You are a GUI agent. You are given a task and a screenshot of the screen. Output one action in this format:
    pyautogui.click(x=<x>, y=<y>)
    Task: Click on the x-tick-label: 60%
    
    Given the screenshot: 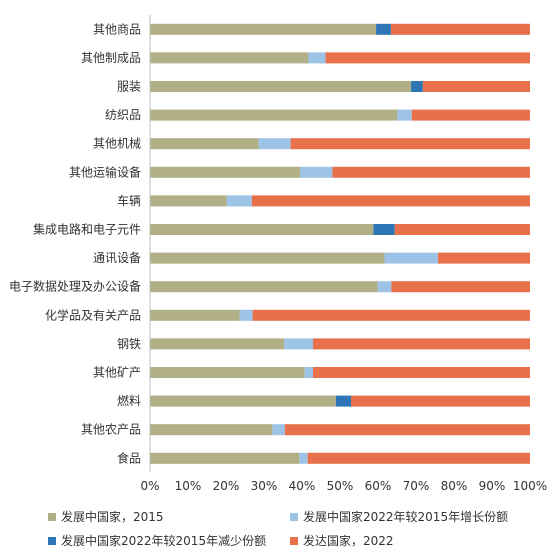 What is the action you would take?
    pyautogui.click(x=378, y=486)
    